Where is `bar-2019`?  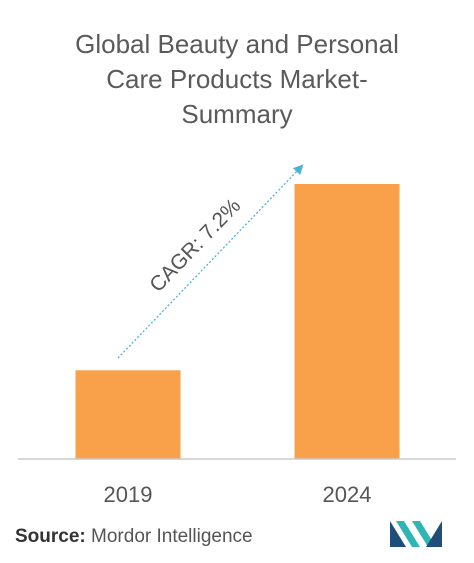
bar-2019 is located at coordinates (128, 414).